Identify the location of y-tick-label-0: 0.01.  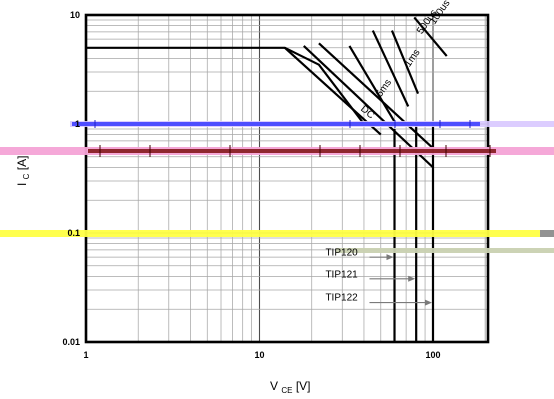
(71, 342).